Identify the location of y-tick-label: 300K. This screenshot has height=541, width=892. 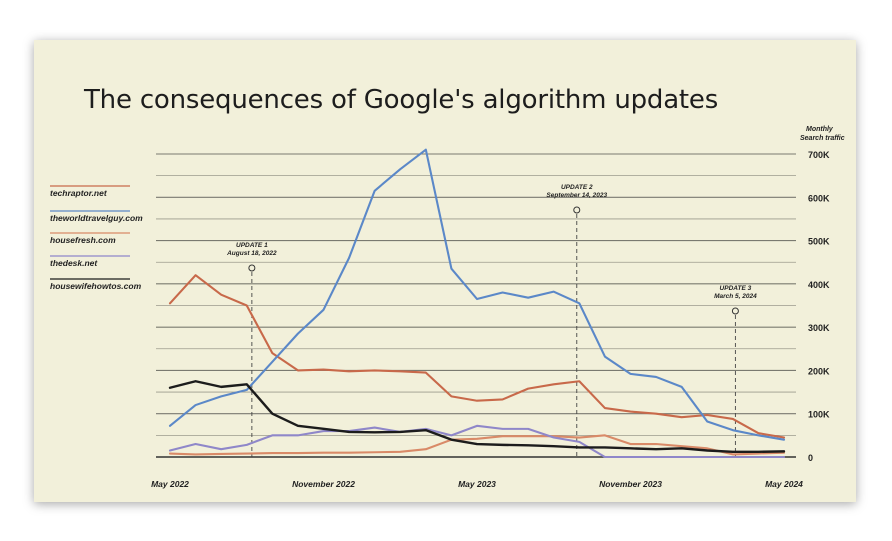
(819, 328).